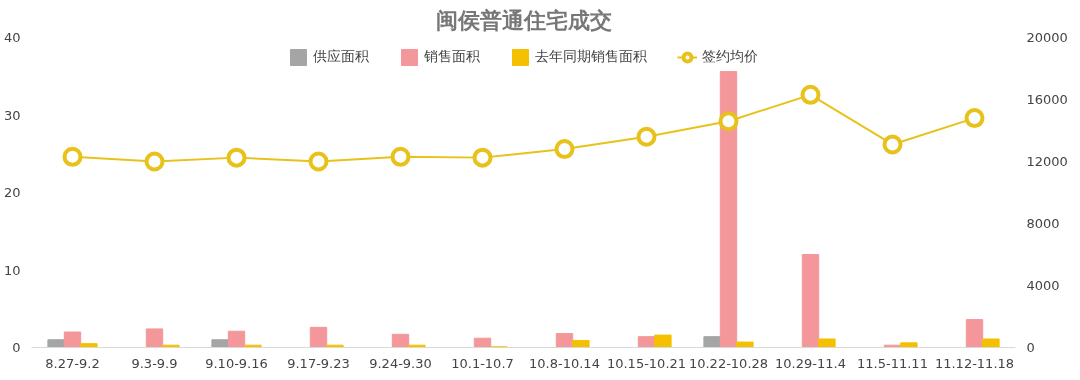 The image size is (1080, 380). Describe the element at coordinates (341, 57) in the screenshot. I see `legend-label: 供应面积` at that location.